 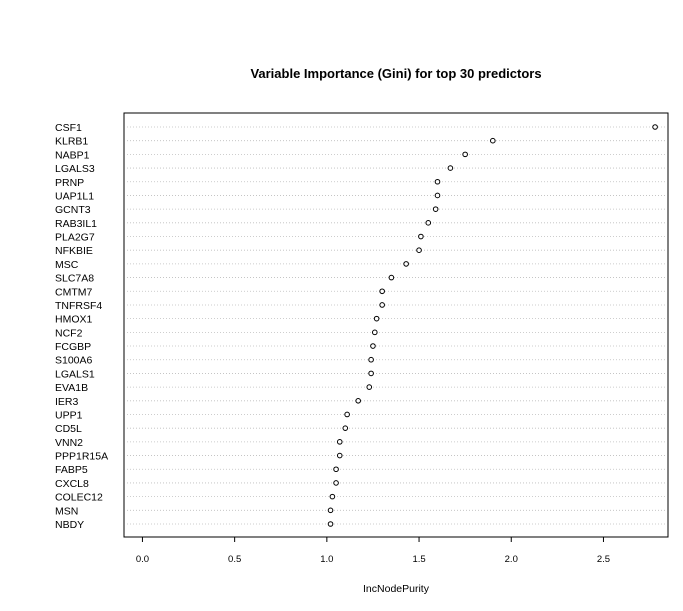 What do you see at coordinates (373, 551) in the screenshot?
I see `x-axis: 0.0 0.5 1.0 1.5 2.0 2.5` at bounding box center [373, 551].